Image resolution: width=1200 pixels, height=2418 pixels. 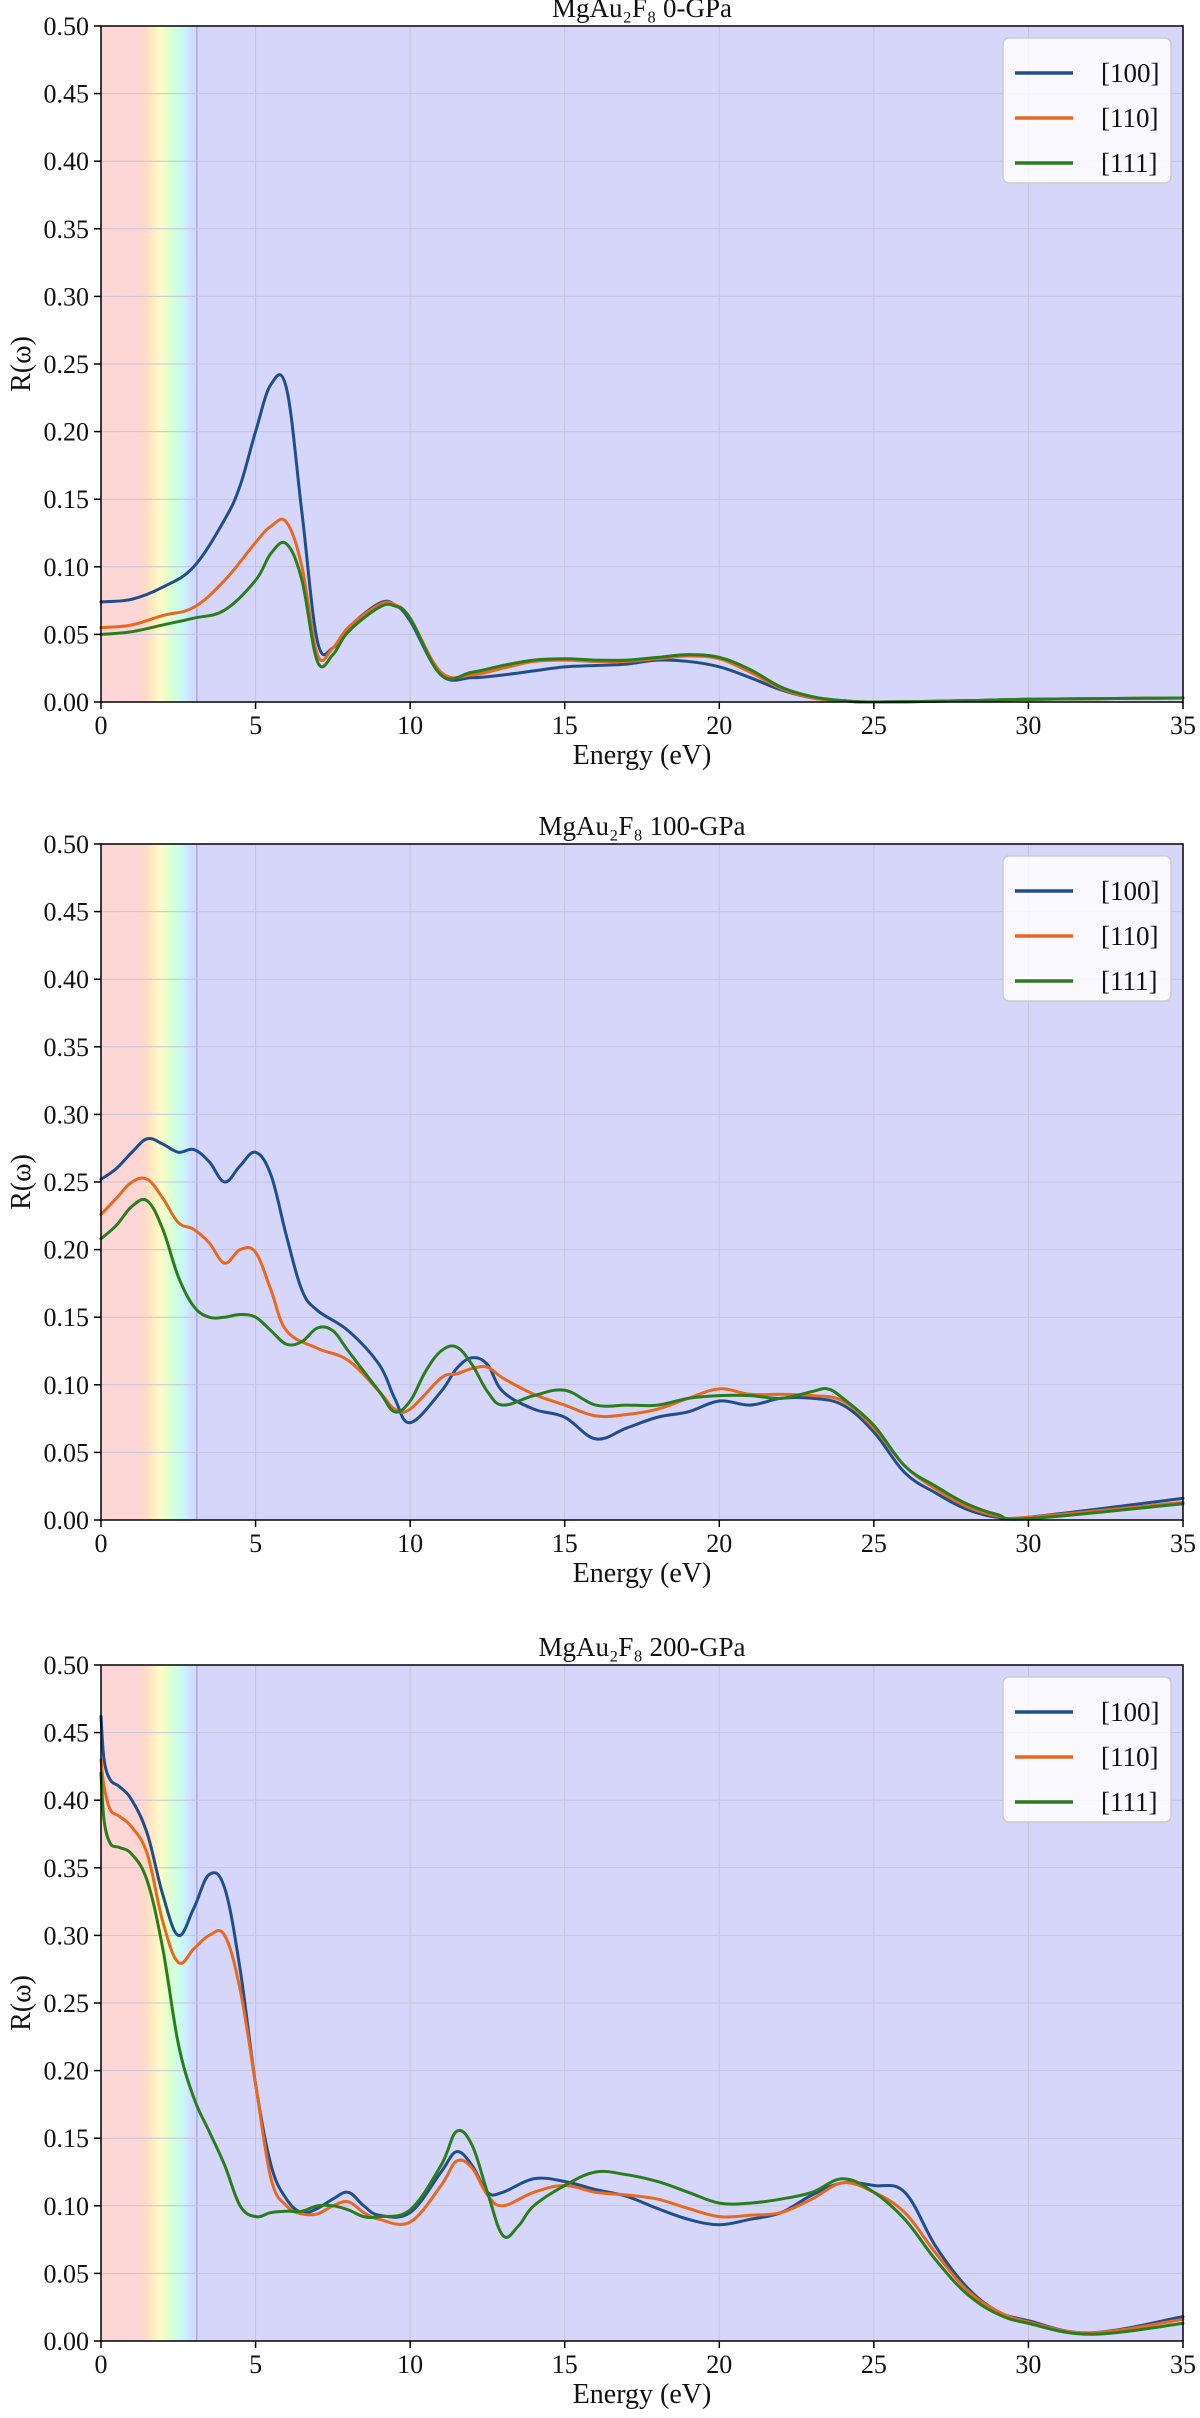 I want to click on chart-title: MgAu₂F₈ 0-GPa, so click(x=642, y=11).